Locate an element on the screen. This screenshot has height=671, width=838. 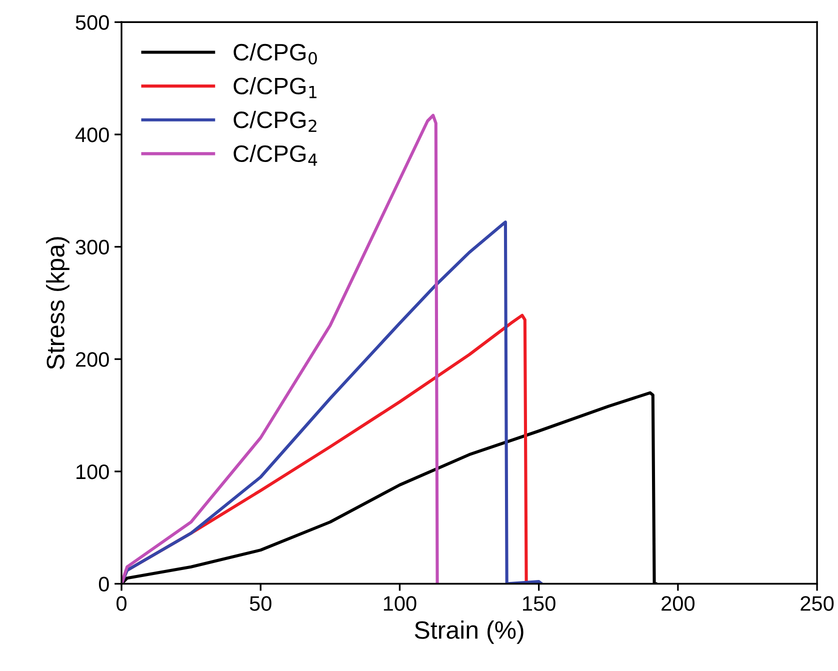
y-tick-label: 300 is located at coordinates (92, 247).